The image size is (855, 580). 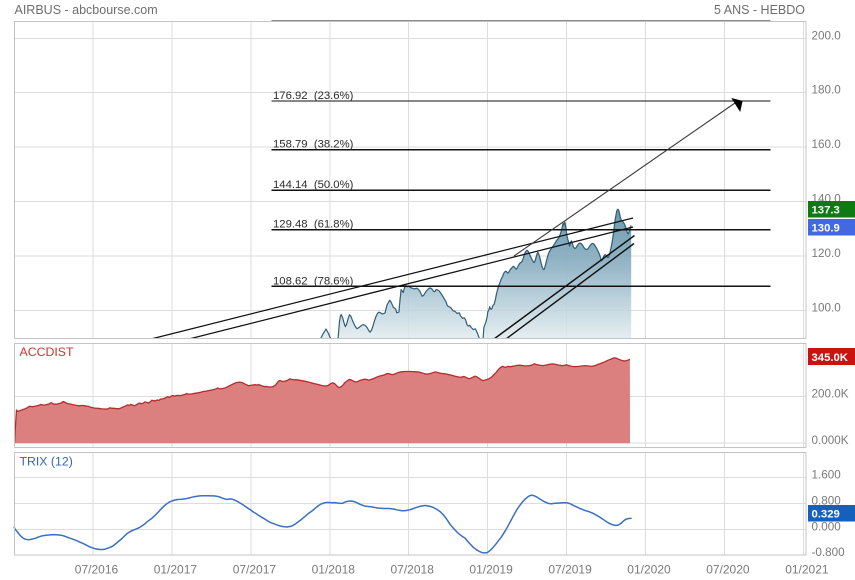 I want to click on svg-text: 176.92 (23.6%), so click(x=313, y=96).